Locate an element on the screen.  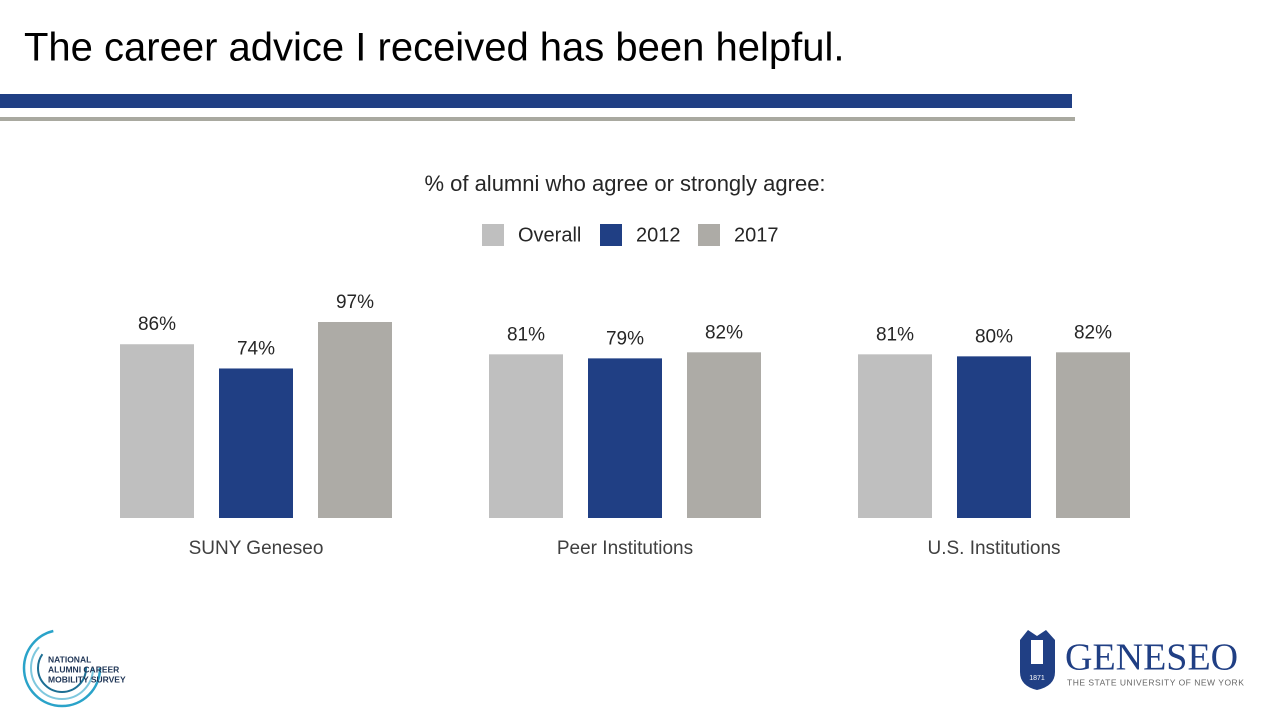
value-label: 80% is located at coordinates (994, 336).